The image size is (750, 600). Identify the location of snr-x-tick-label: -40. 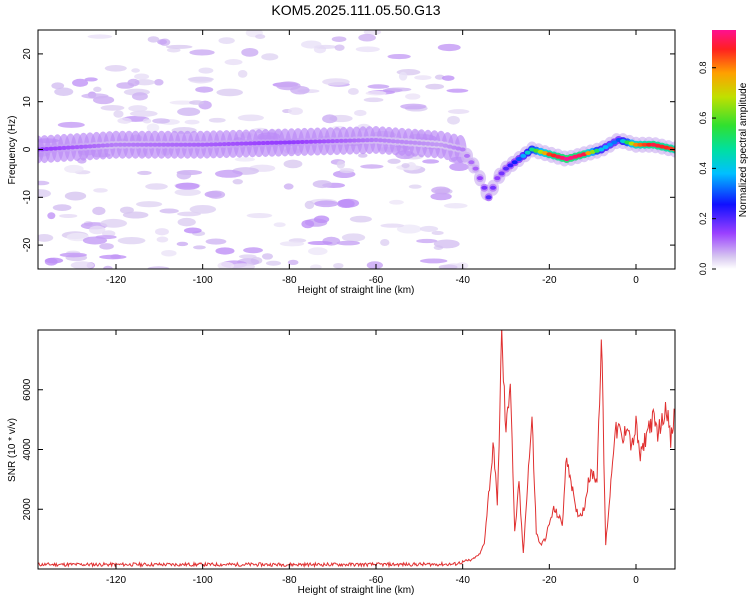
(462, 580).